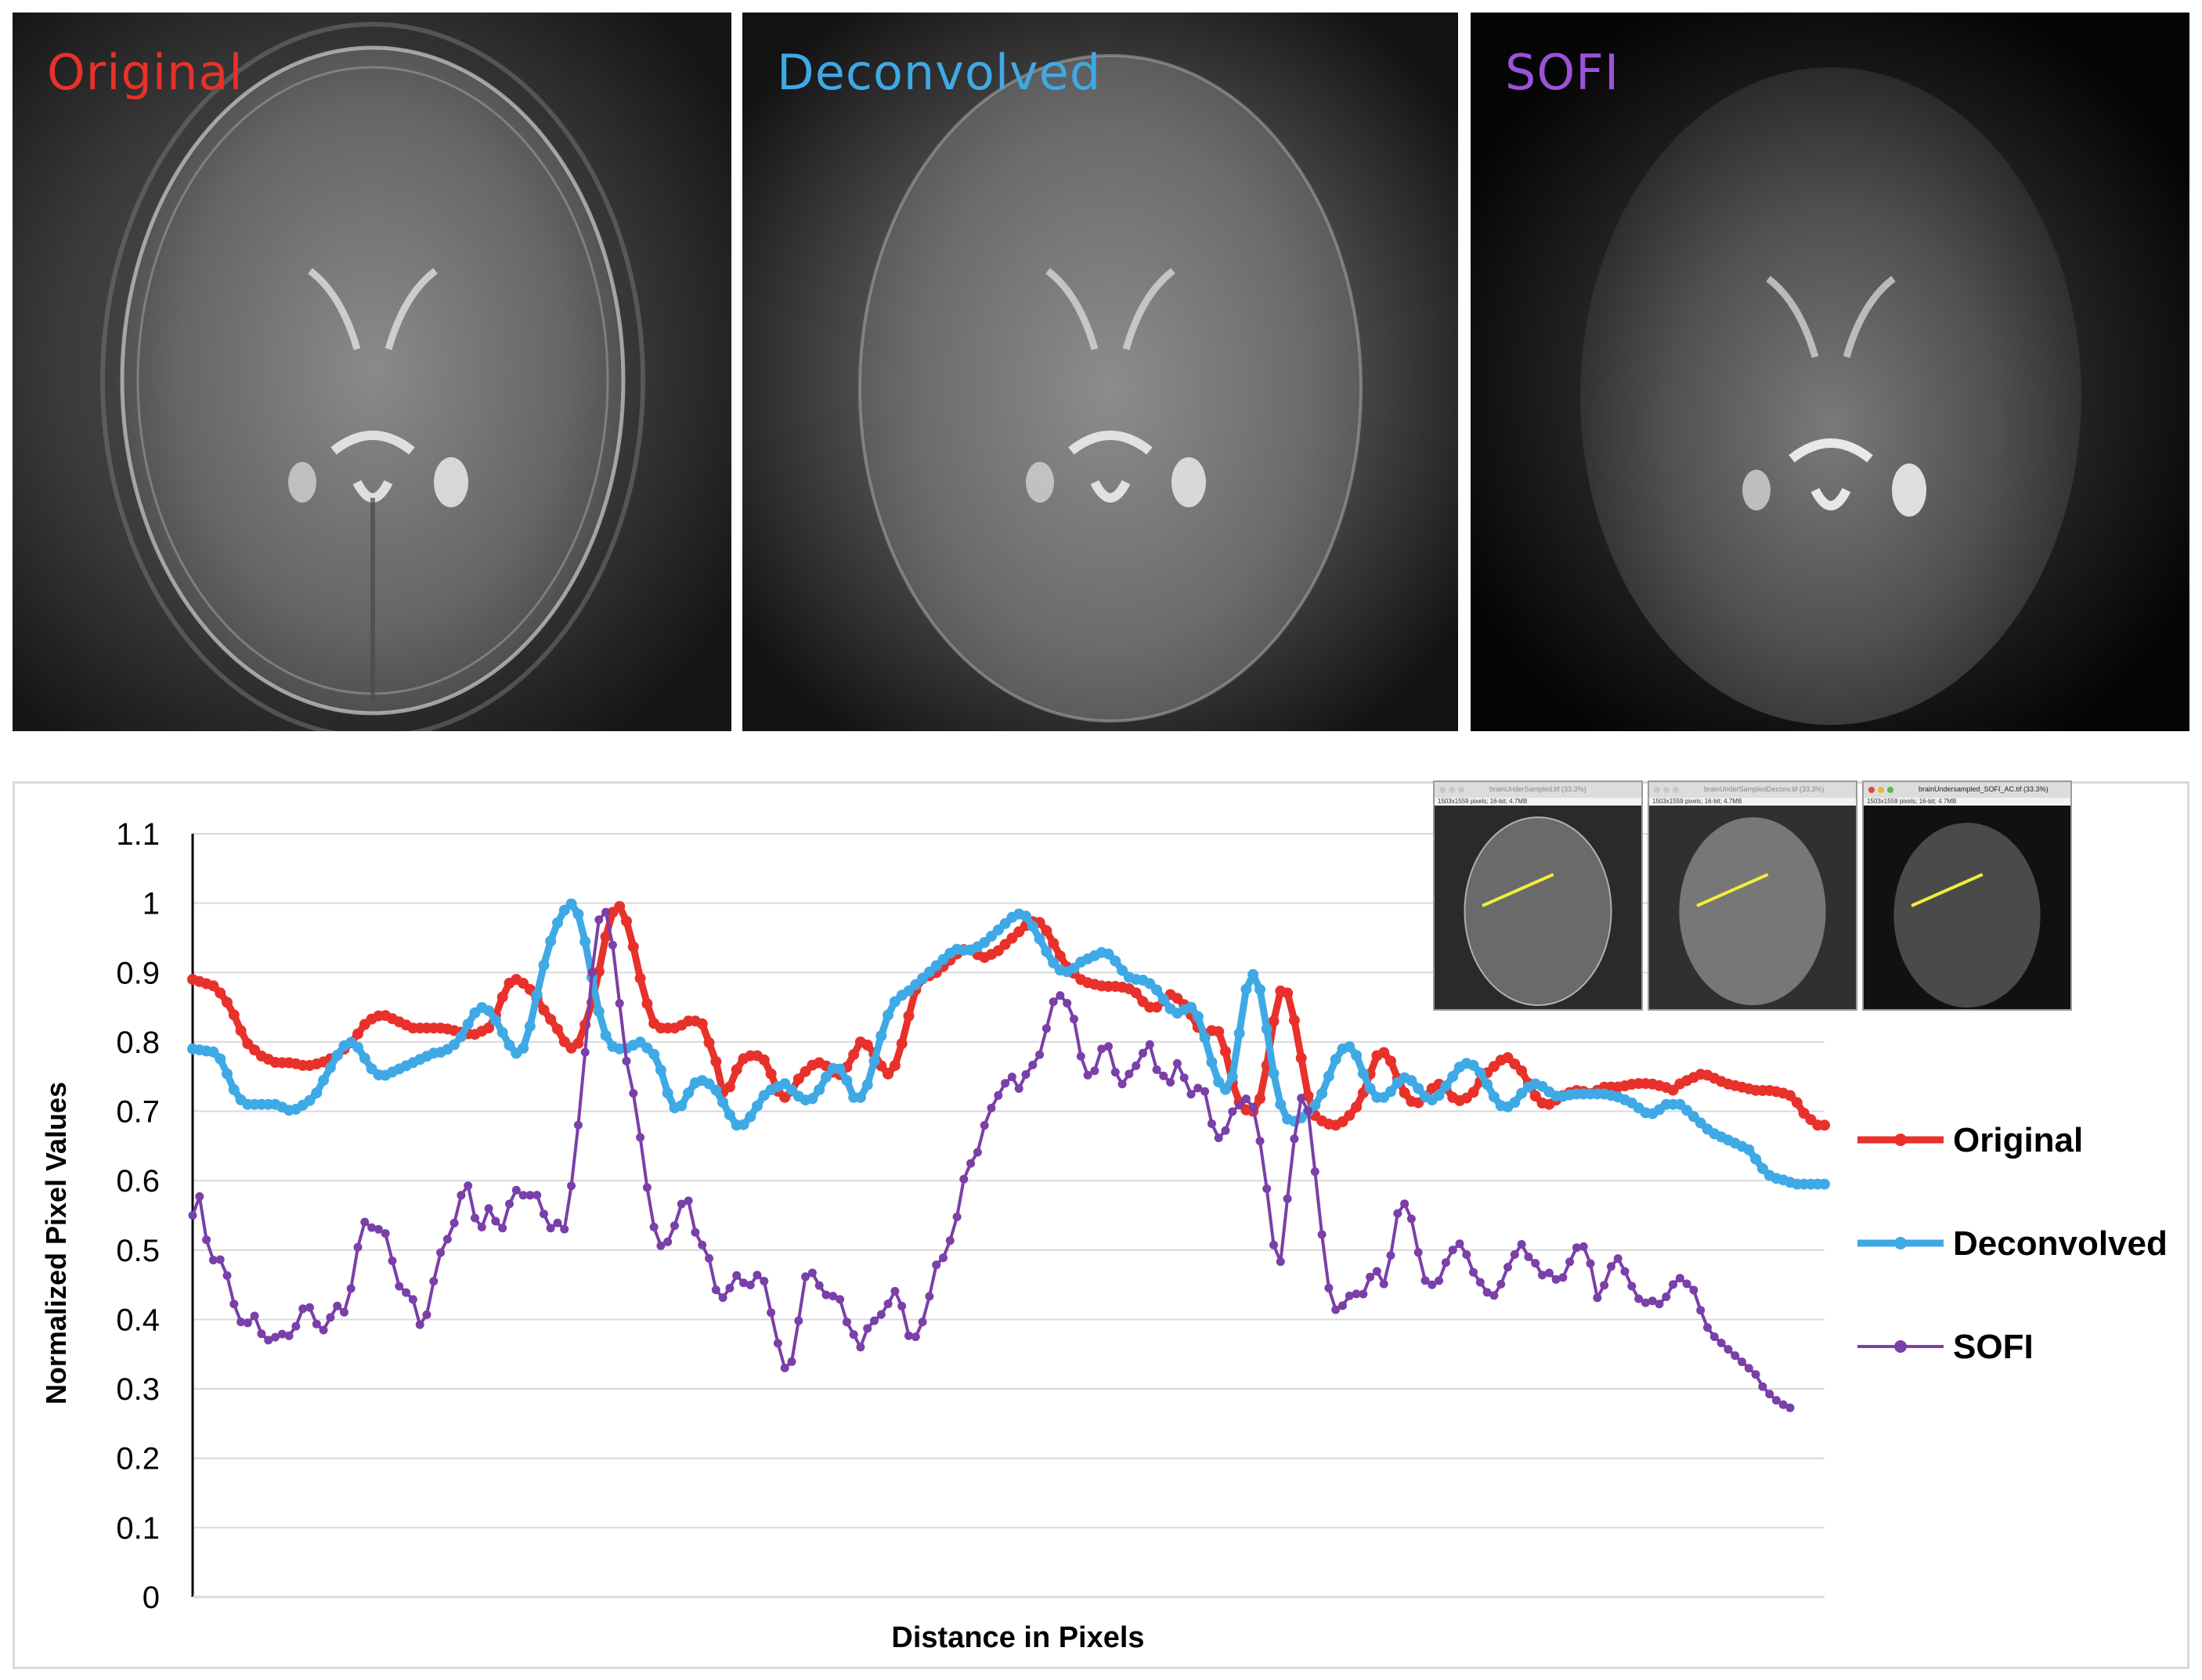 The width and height of the screenshot is (2202, 1680). I want to click on y-tick-label: 0.4, so click(138, 1320).